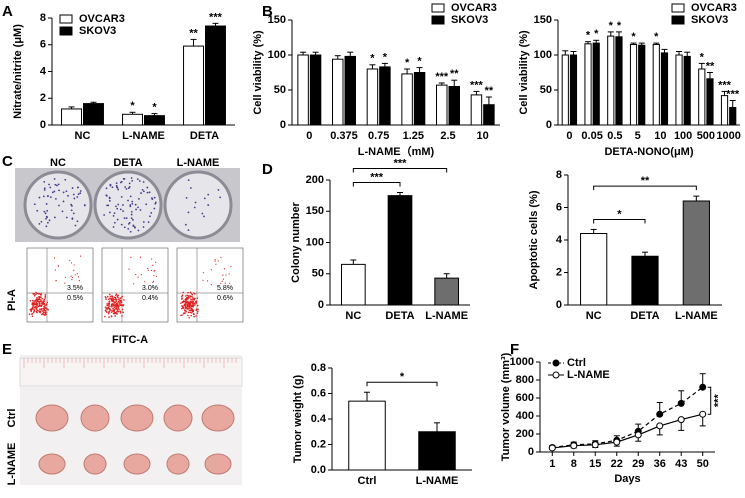  I want to click on panel-letter: A, so click(7, 11).